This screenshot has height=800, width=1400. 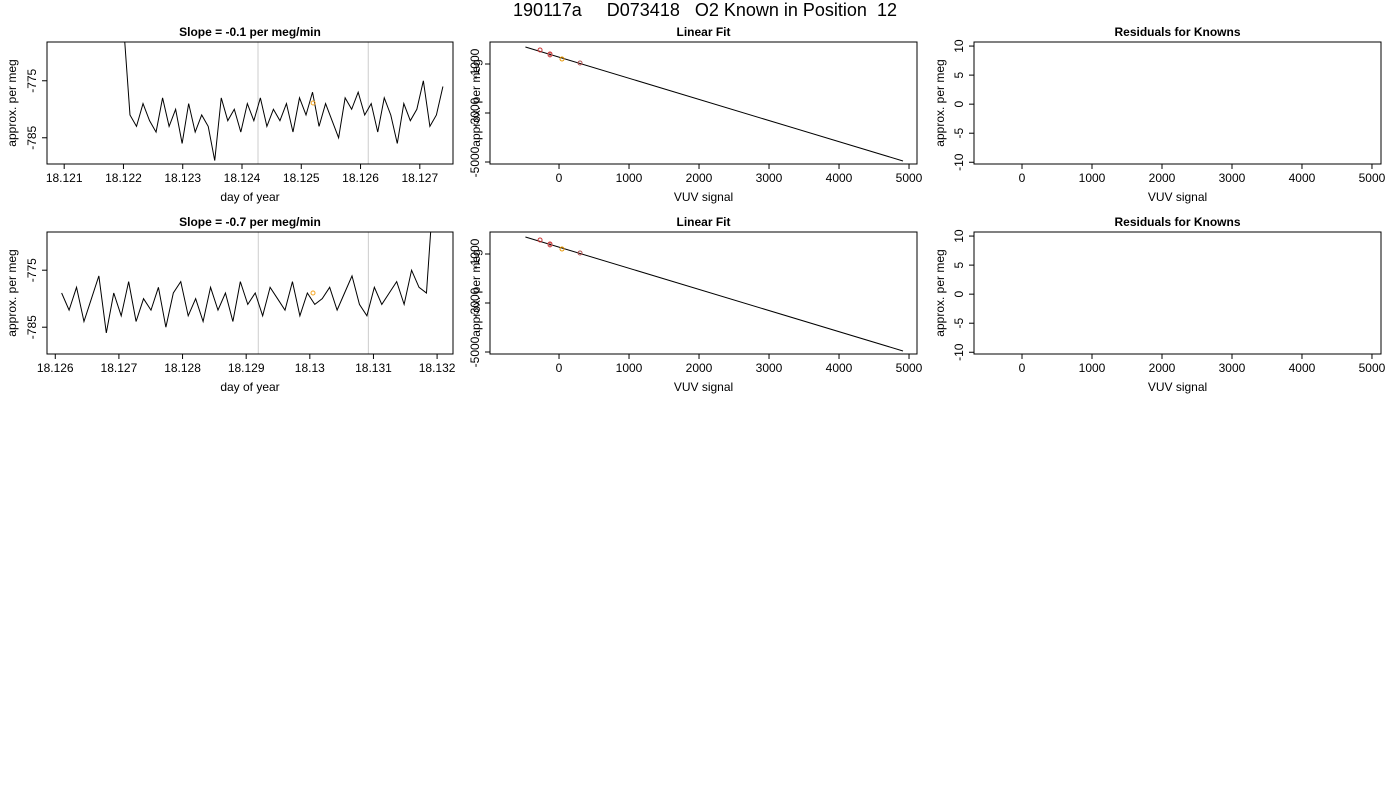 I want to click on panel-title: Slope = -0.1 per meg/min, so click(x=250, y=32).